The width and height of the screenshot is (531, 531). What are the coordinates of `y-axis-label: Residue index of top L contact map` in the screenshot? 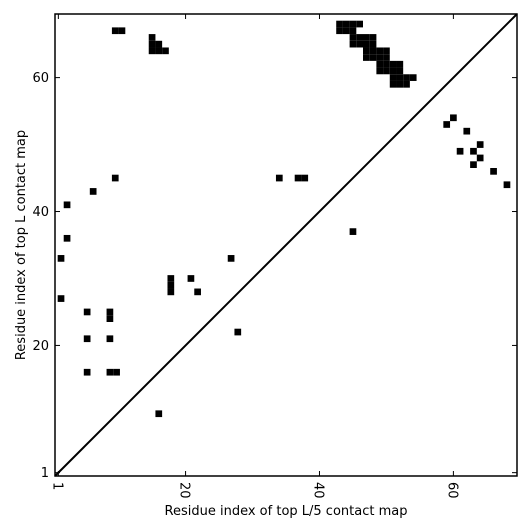 It's located at (21, 245).